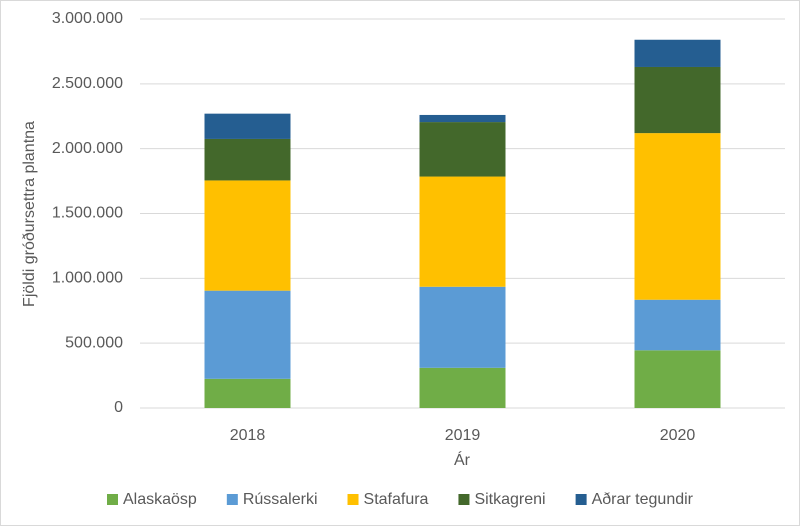 This screenshot has width=800, height=531. I want to click on y-tick-label: 500.000, so click(94, 342).